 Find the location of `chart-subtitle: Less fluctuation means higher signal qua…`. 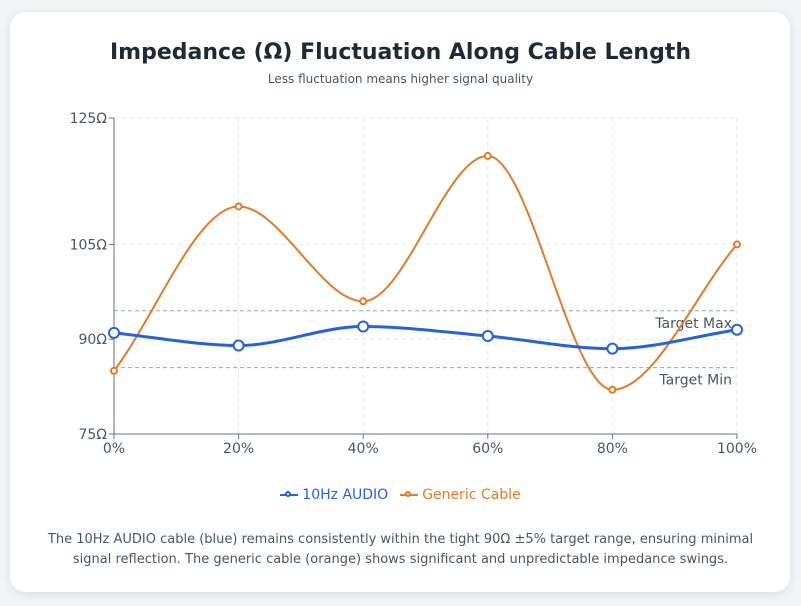

chart-subtitle: Less fluctuation means higher signal qua… is located at coordinates (400, 79).